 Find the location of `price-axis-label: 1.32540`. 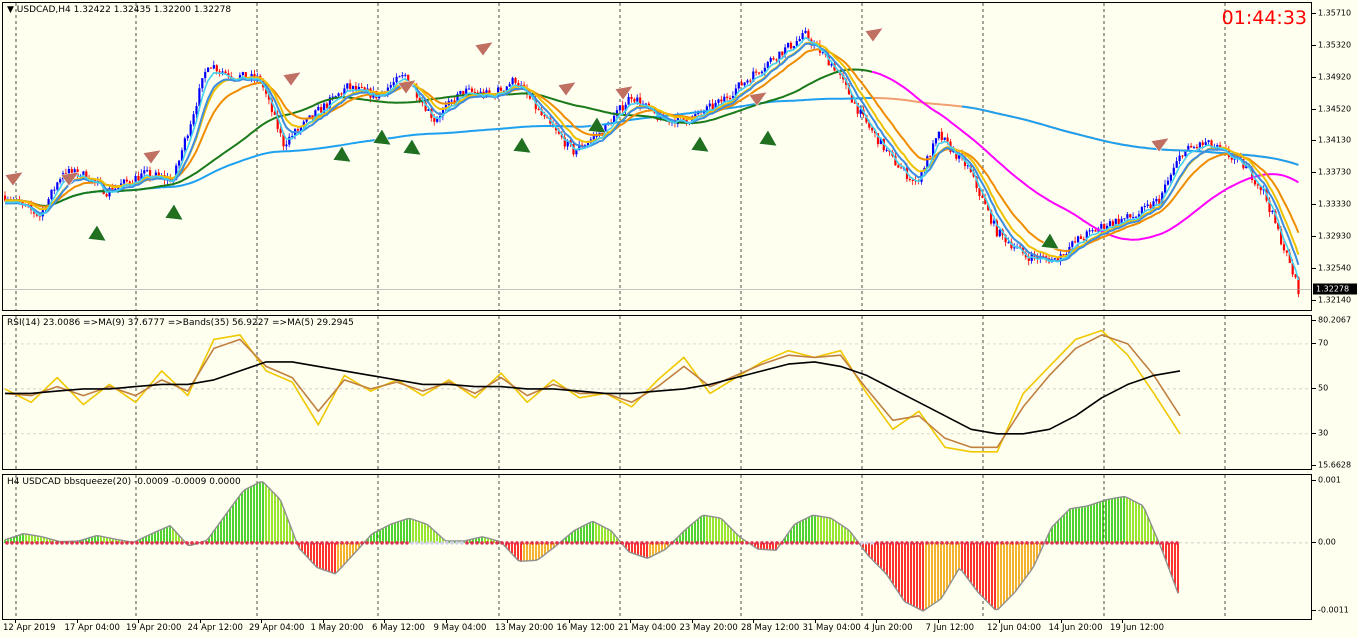

price-axis-label: 1.32540 is located at coordinates (1335, 268).